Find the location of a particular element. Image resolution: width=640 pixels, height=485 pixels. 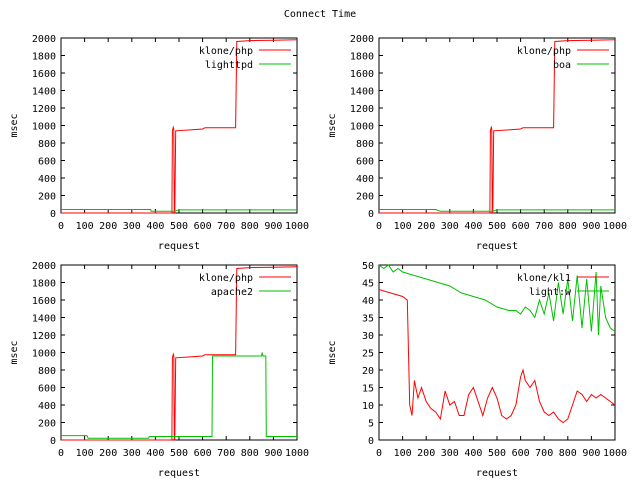

y-tick-label: 10 is located at coordinates (368, 406).